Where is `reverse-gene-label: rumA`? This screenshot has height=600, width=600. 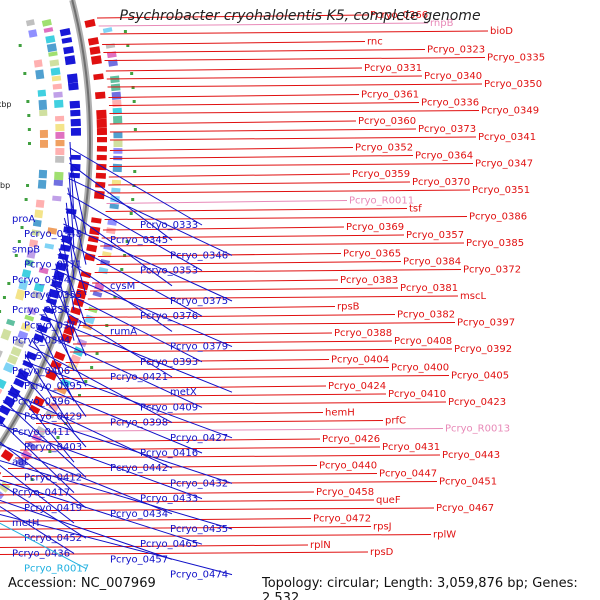 reverse-gene-label: rumA is located at coordinates (123, 331).